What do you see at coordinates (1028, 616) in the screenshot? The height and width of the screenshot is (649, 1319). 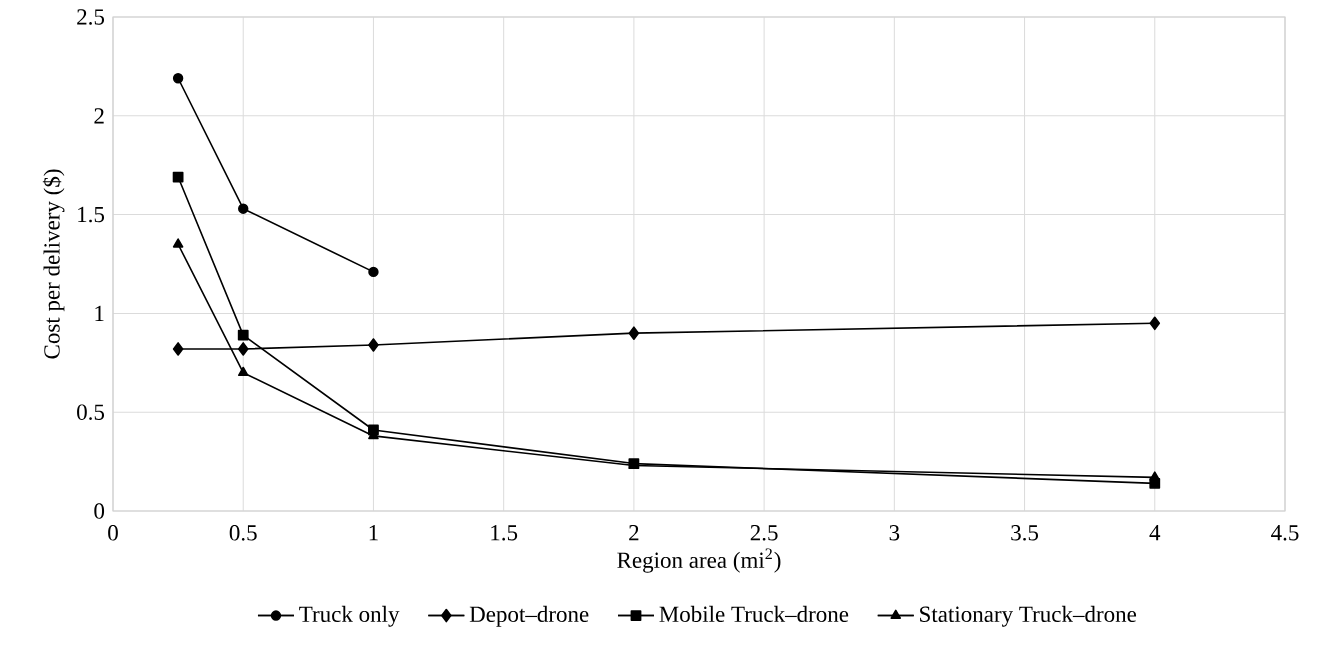 I see `legend-label: Stationary Truck–drone` at bounding box center [1028, 616].